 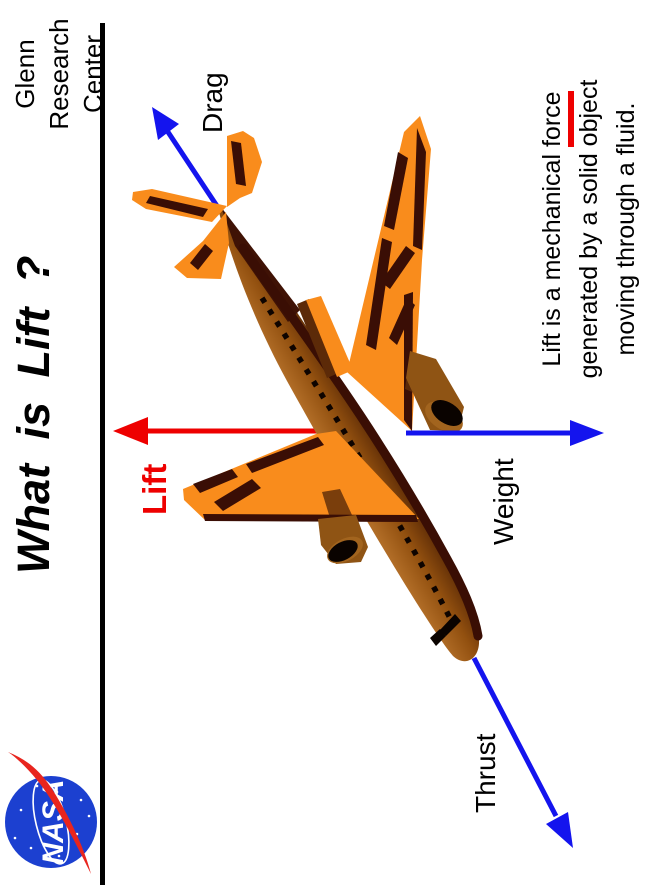 What do you see at coordinates (201, 257) in the screenshot?
I see `lower-stabilizer-stripe` at bounding box center [201, 257].